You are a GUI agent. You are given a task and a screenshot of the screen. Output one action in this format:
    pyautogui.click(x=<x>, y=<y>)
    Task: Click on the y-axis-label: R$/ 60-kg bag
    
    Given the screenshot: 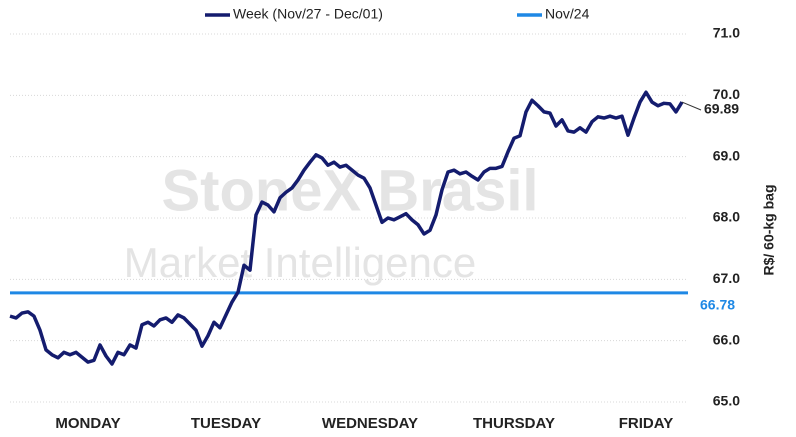 What is the action you would take?
    pyautogui.click(x=769, y=229)
    